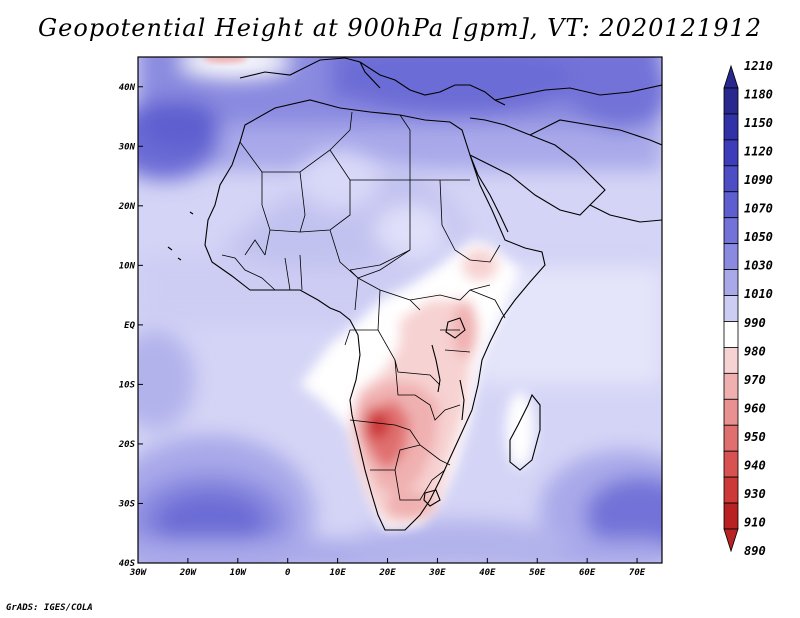  I want to click on lat-label: 30S, so click(127, 504).